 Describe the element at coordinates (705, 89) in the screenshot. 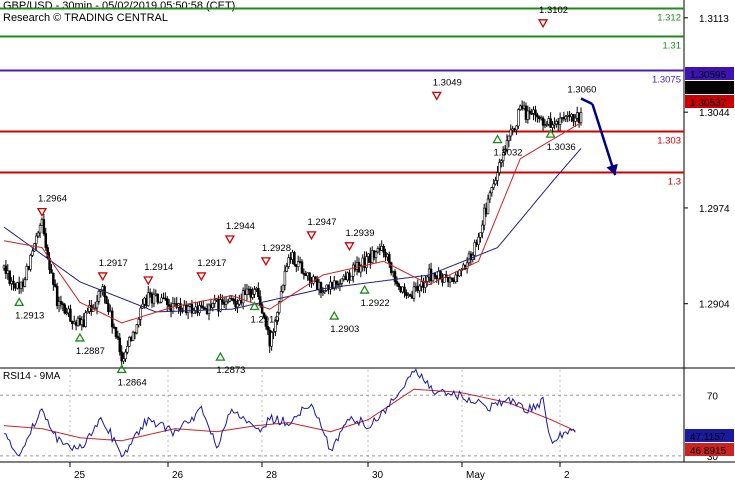

I see `price-badge-label: 1.3054` at that location.